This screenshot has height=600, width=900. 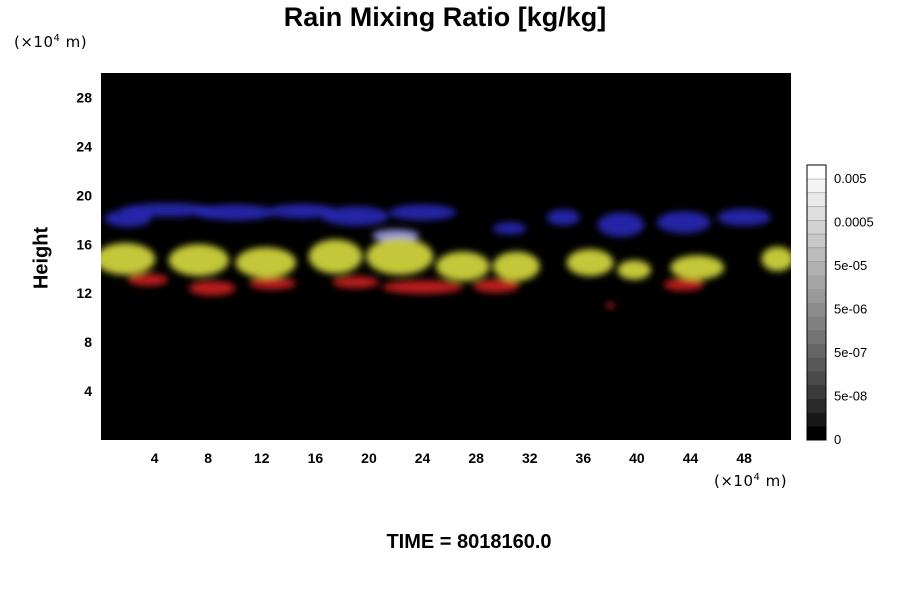 What do you see at coordinates (854, 222) in the screenshot?
I see `colorbar-tick-label: 0.0005` at bounding box center [854, 222].